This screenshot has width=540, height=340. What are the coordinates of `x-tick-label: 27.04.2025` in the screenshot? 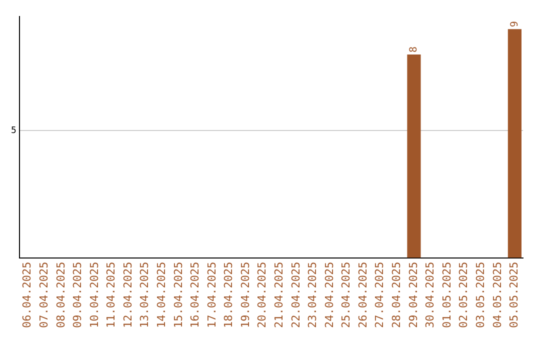 It's located at (379, 295).